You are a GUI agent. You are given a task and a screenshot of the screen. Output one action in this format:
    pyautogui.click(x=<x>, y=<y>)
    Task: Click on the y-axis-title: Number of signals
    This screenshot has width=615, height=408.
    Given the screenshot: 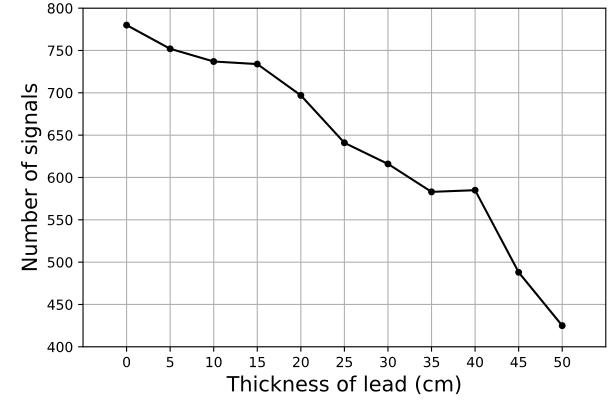 What is the action you would take?
    pyautogui.click(x=31, y=177)
    